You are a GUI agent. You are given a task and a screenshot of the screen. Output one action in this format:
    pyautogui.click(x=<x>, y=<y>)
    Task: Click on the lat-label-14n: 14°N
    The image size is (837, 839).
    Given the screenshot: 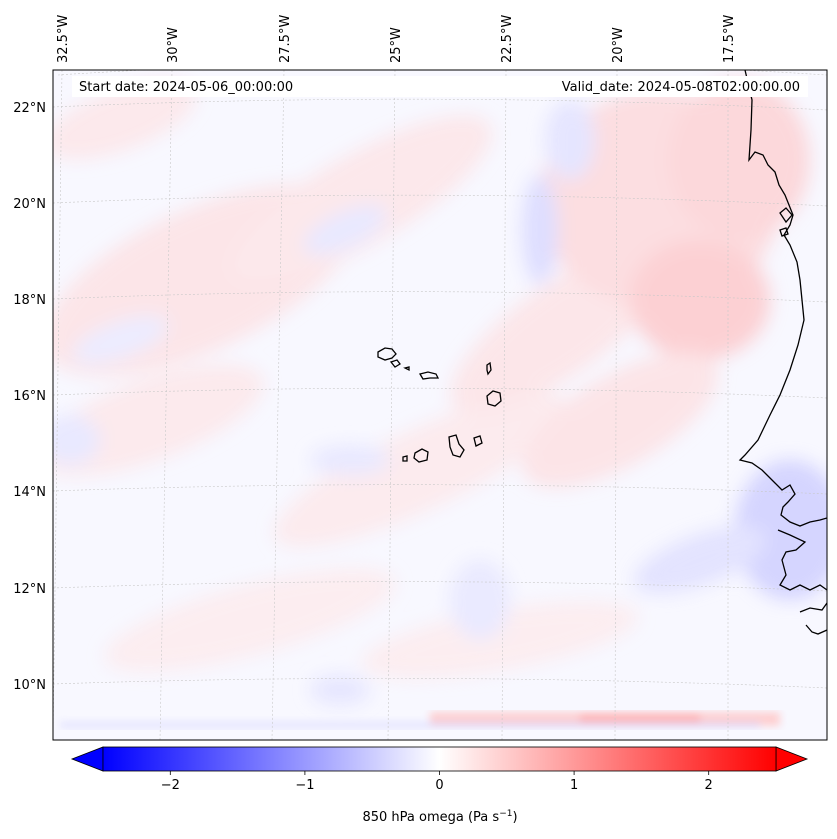 What is the action you would take?
    pyautogui.click(x=29, y=492)
    